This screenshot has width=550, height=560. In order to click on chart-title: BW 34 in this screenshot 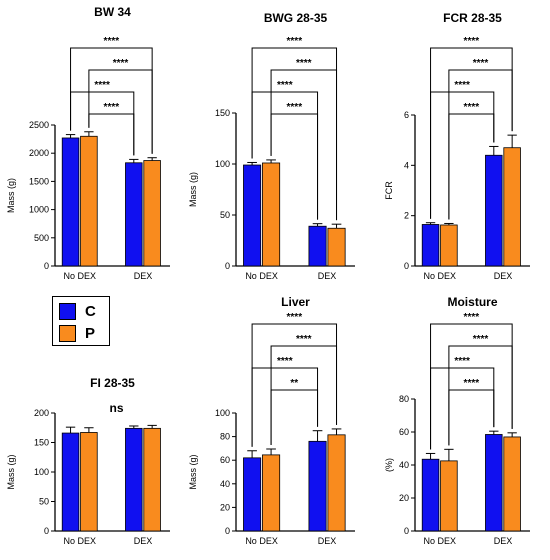, I will do `click(112, 12)`.